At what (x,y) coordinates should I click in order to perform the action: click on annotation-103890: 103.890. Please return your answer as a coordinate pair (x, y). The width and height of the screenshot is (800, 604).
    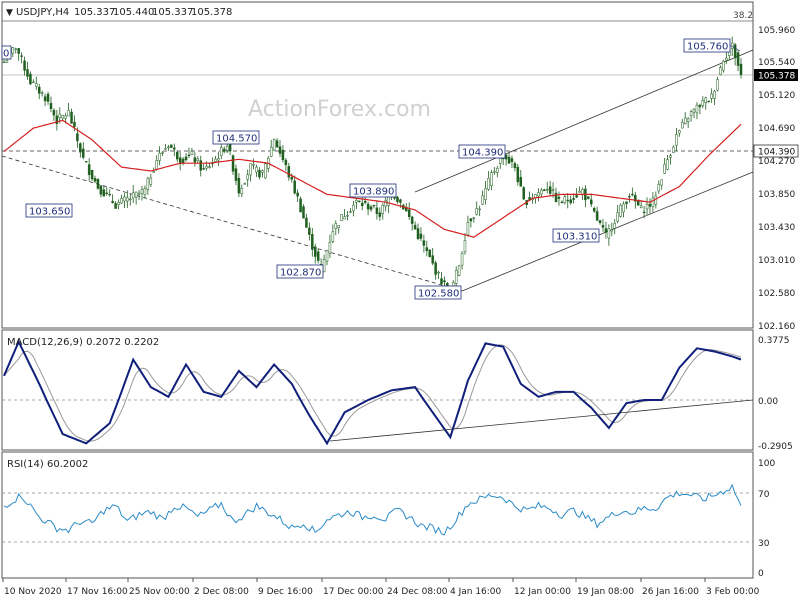
    Looking at the image, I should click on (373, 190).